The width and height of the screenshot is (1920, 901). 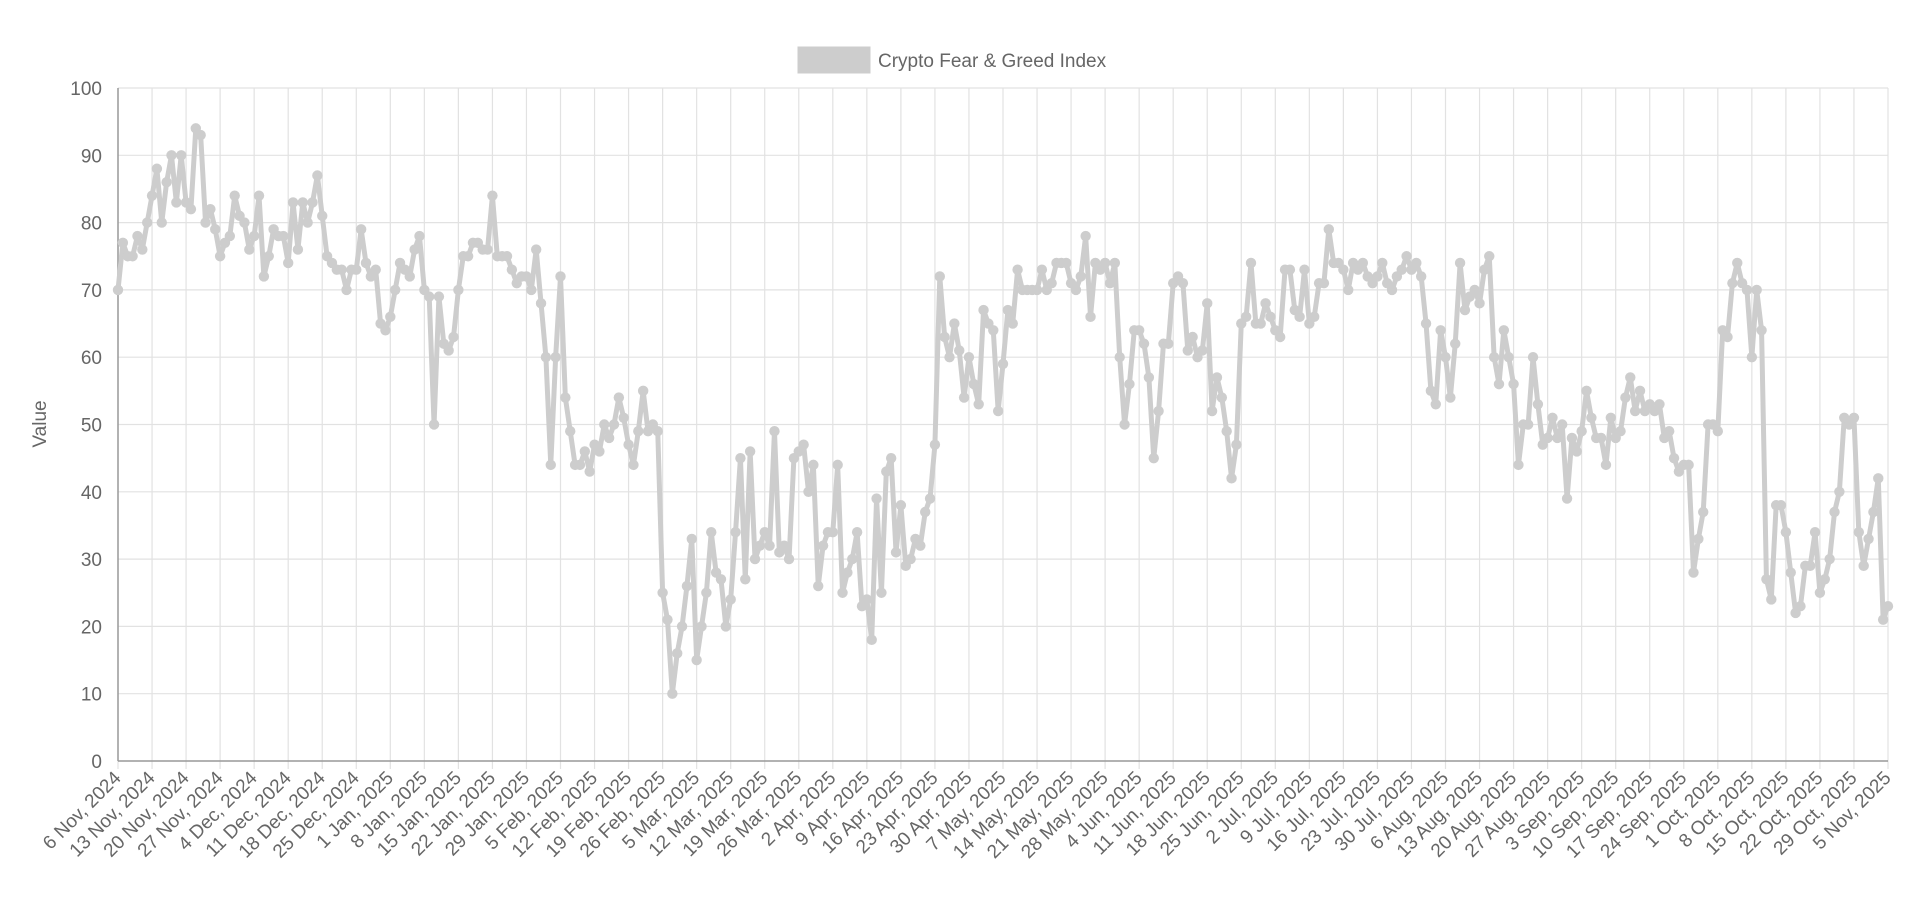 I want to click on legend-label: Crypto Fear & Greed Index, so click(x=992, y=61).